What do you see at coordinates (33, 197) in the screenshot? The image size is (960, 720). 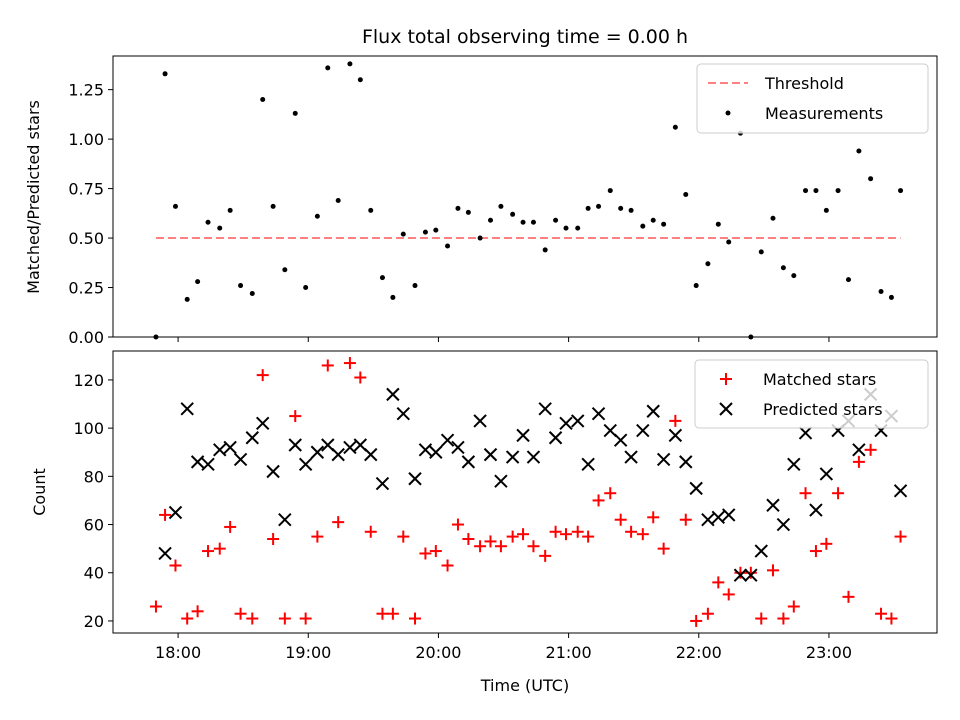 I see `top-y-axis-label: Matched/Predicted stars` at bounding box center [33, 197].